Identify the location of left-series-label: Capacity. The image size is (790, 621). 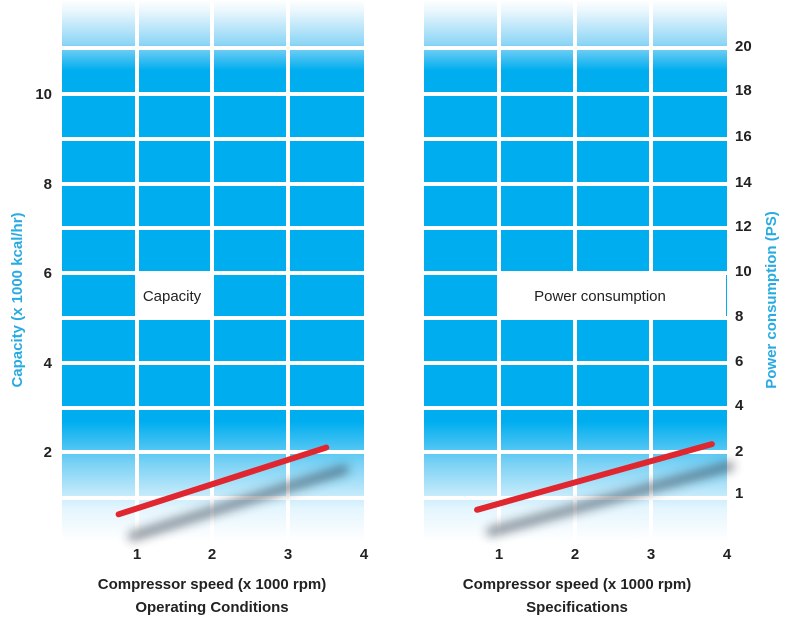
(172, 296).